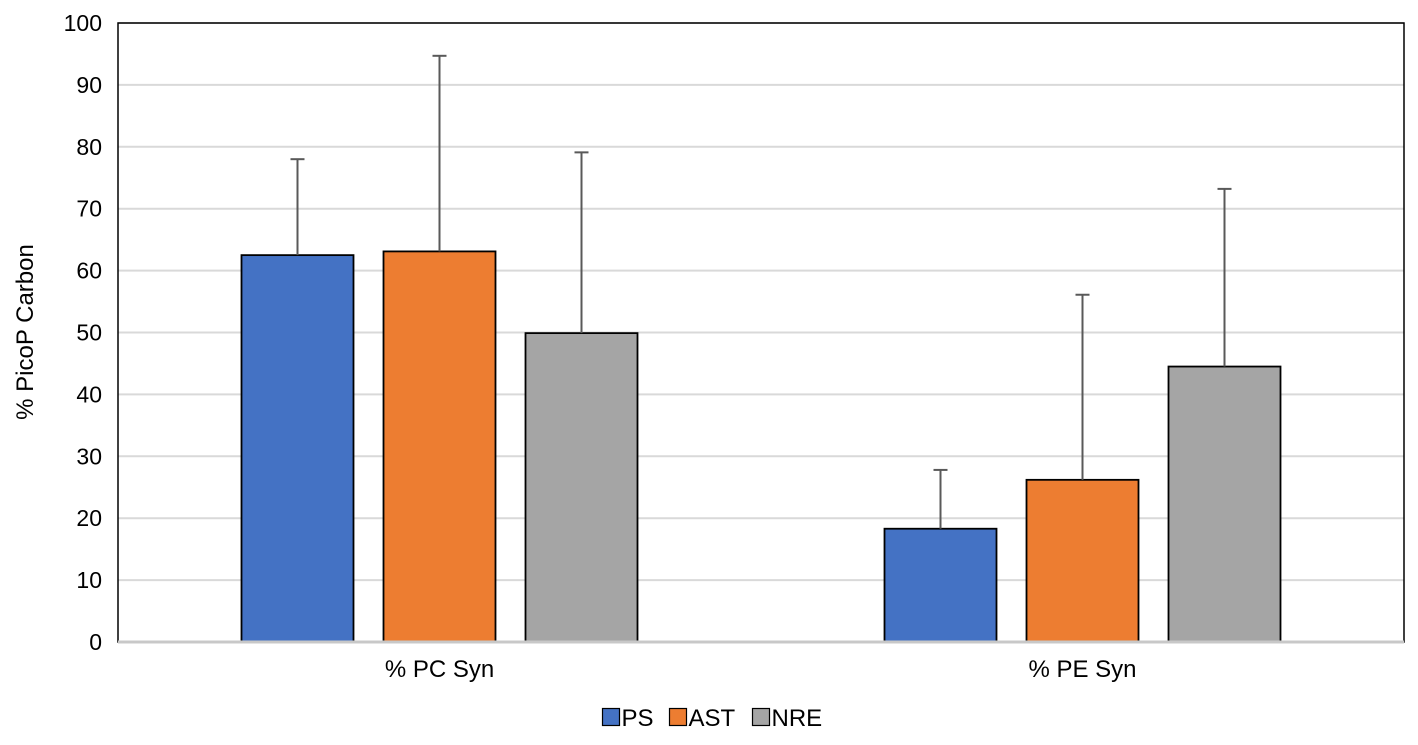 The width and height of the screenshot is (1418, 745). What do you see at coordinates (89, 333) in the screenshot?
I see `y-tick-label-50: 50` at bounding box center [89, 333].